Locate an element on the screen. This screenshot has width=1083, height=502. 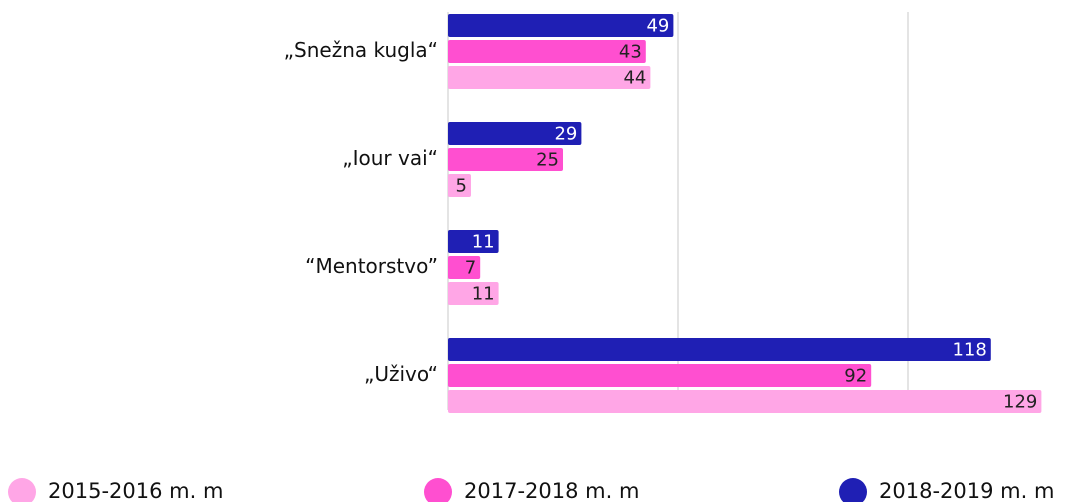
data-label: 25 is located at coordinates (547, 160).